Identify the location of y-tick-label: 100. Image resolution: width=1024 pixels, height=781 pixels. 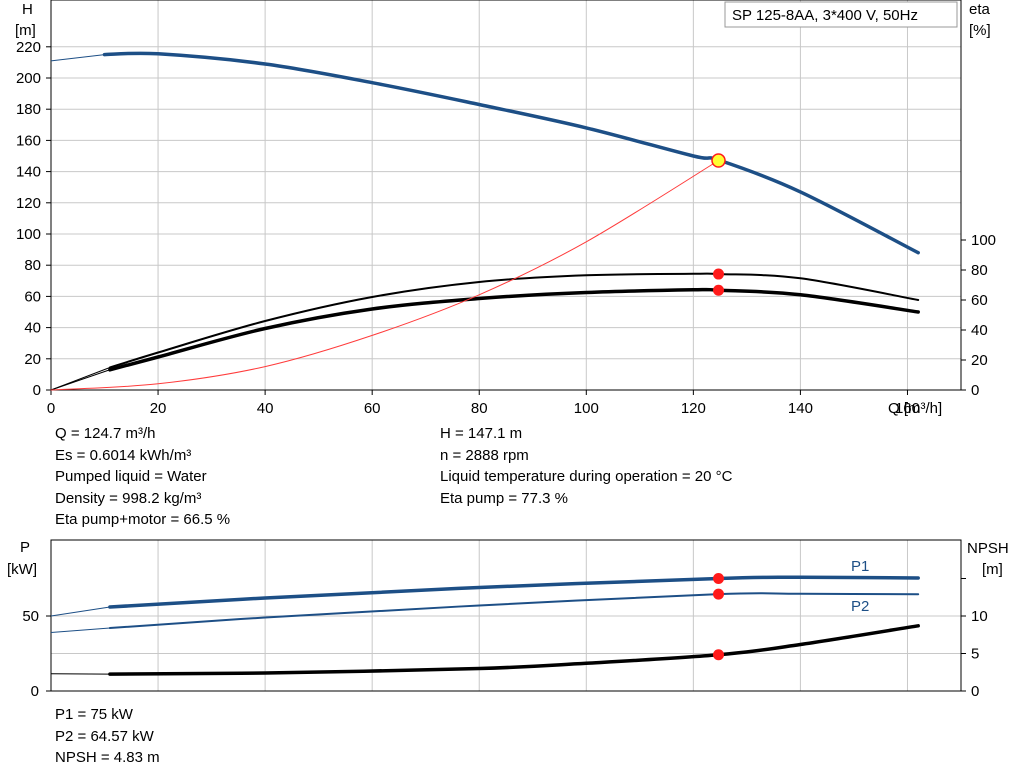
(28, 234).